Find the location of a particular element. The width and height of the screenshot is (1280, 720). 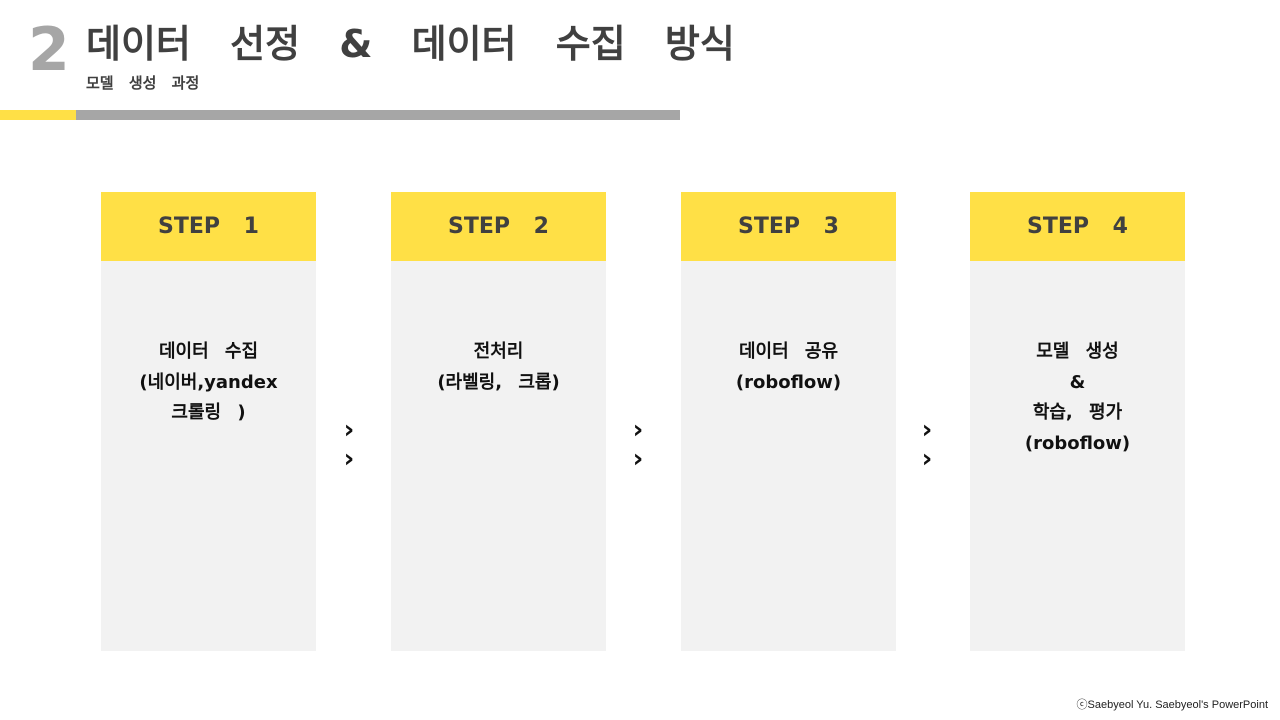

step-2-line-2: (라벨링, 크롭) is located at coordinates (498, 382).